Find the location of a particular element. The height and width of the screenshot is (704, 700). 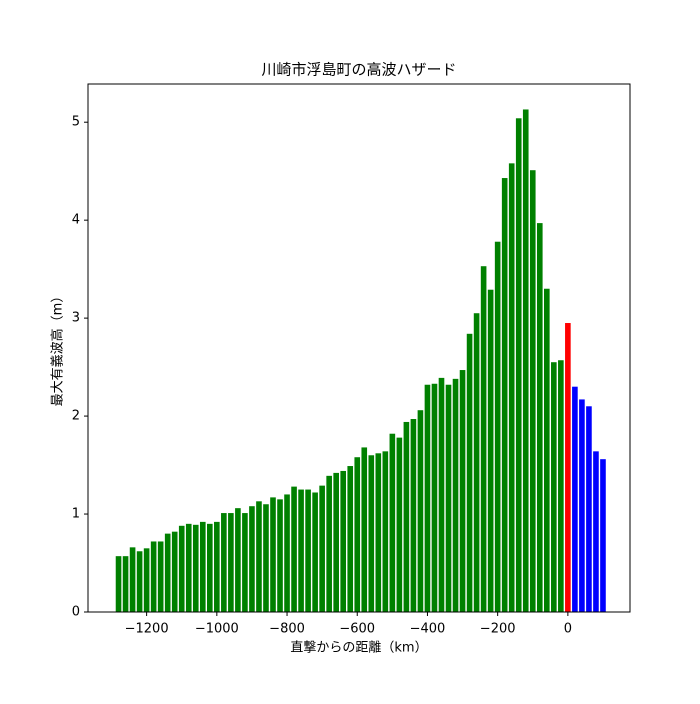

x-axis-label: 直撃からの距離（km） is located at coordinates (358, 648).